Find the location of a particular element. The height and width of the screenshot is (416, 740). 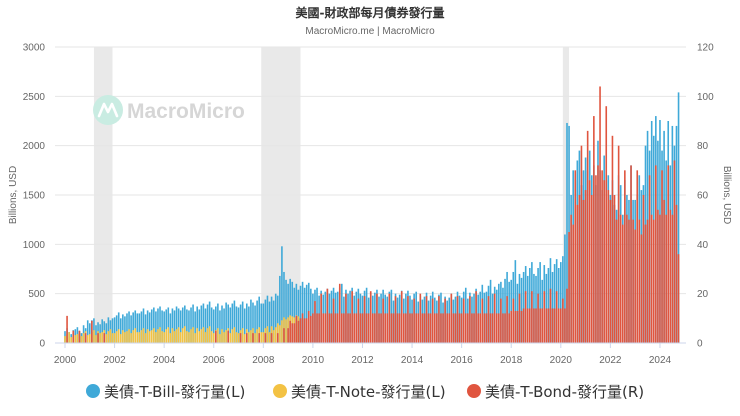

y-left-tick-label: 2000 is located at coordinates (34, 146).